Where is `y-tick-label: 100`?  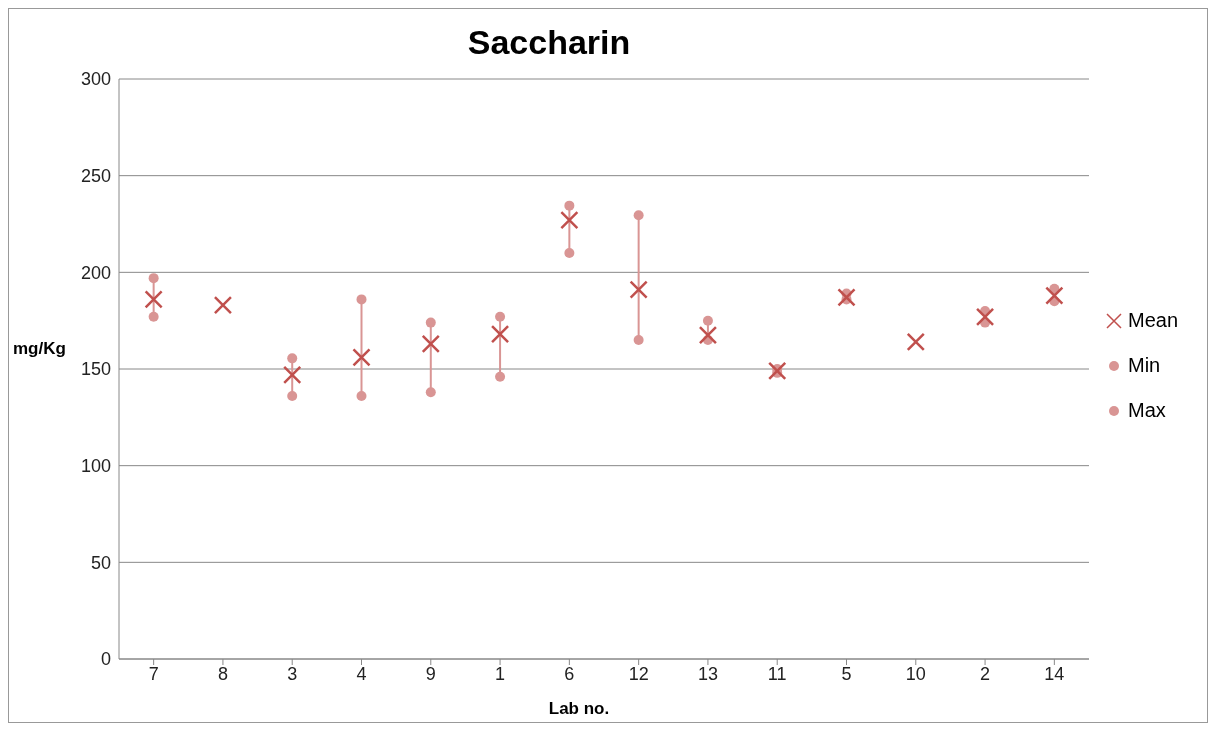
y-tick-label: 100 is located at coordinates (95, 466).